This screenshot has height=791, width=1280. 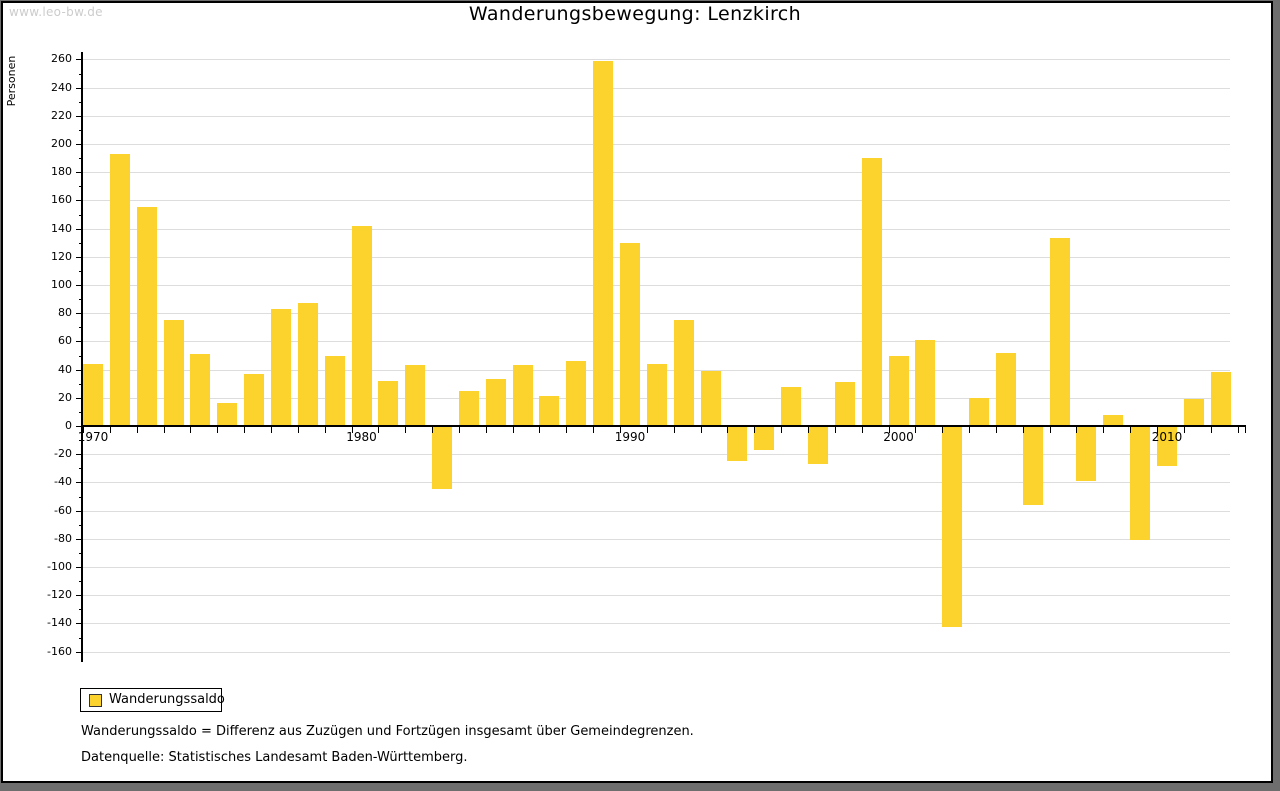 What do you see at coordinates (952, 527) in the screenshot?
I see `bar-2002` at bounding box center [952, 527].